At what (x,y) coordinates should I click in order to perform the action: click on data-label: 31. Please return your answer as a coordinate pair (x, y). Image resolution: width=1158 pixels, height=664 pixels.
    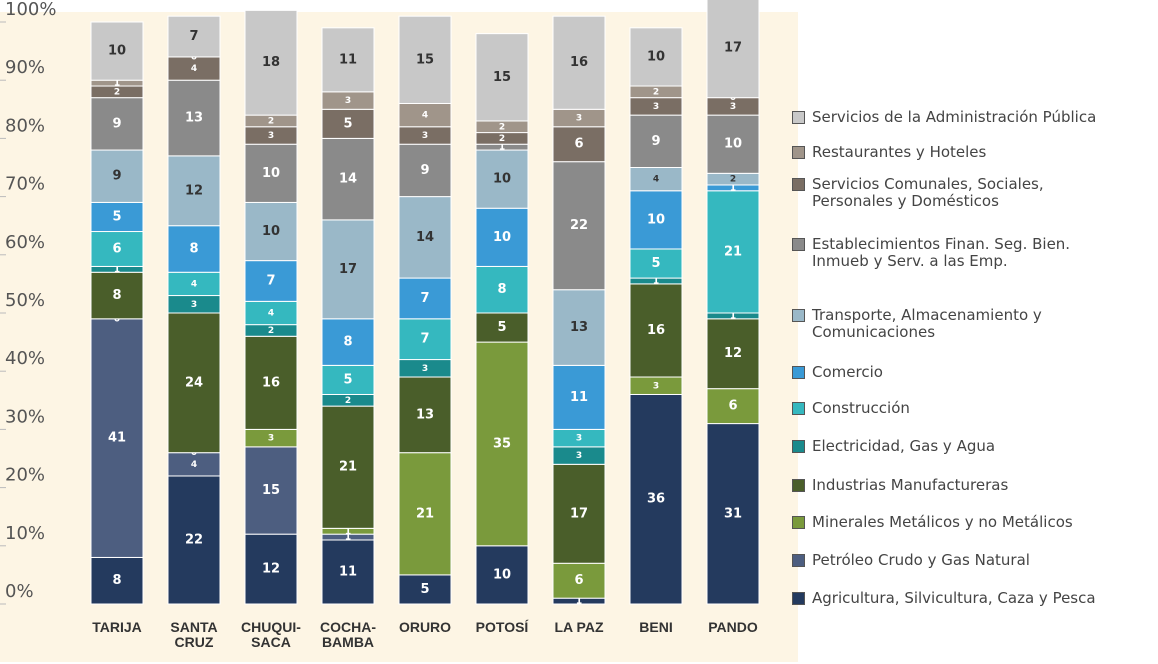
    Looking at the image, I should click on (733, 513).